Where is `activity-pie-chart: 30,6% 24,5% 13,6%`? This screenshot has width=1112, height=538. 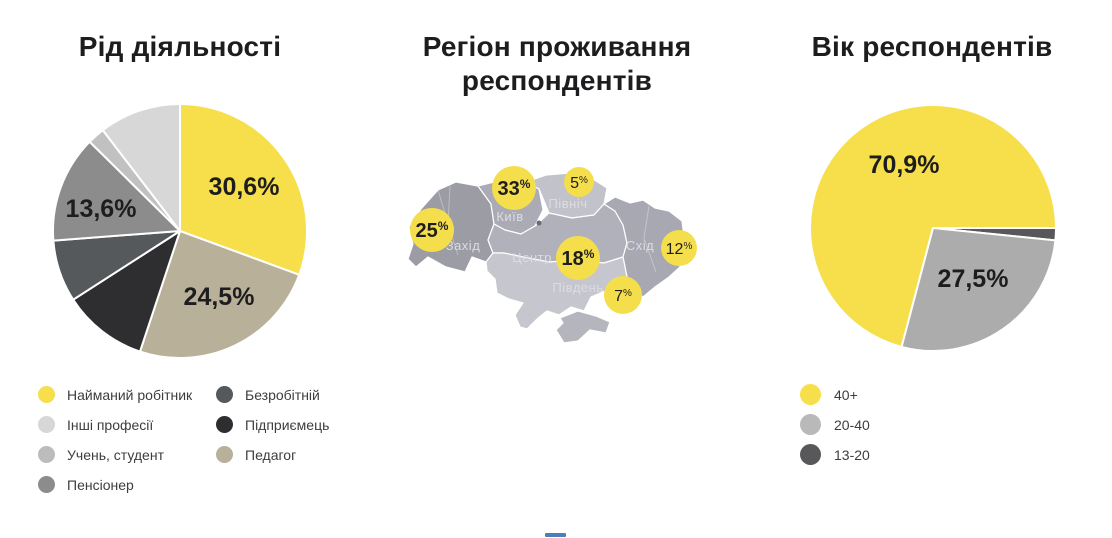
activity-pie-chart: 30,6% 24,5% 13,6% is located at coordinates (180, 231).